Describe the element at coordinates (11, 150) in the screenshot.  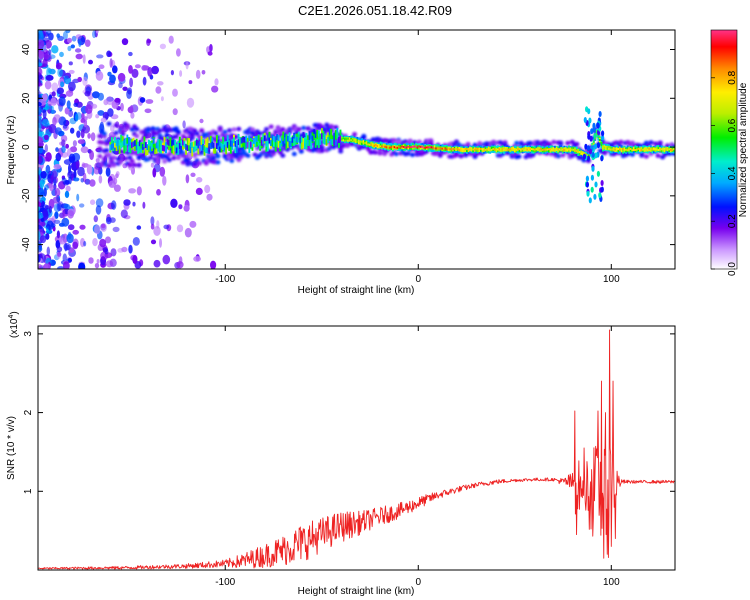
I see `spectrogram-y-label: Frequency (Hz)` at that location.